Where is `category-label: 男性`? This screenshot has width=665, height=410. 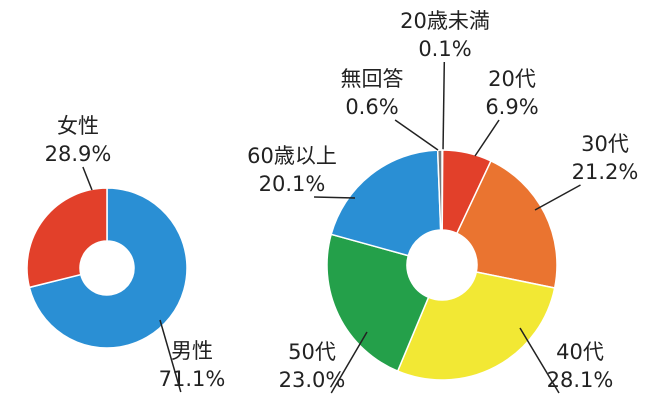
category-label: 男性 is located at coordinates (192, 351).